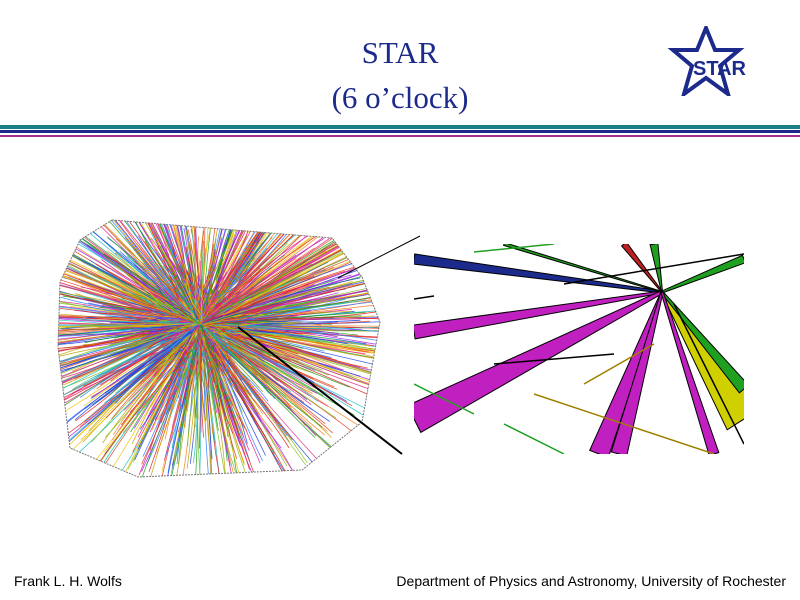  I want to click on logo-text: STAR, so click(719, 69).